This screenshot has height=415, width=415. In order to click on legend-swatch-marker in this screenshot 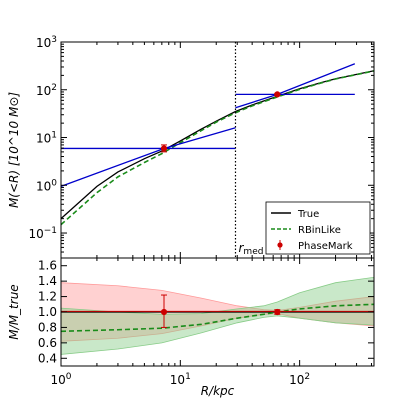, I will do `click(280, 245)`.